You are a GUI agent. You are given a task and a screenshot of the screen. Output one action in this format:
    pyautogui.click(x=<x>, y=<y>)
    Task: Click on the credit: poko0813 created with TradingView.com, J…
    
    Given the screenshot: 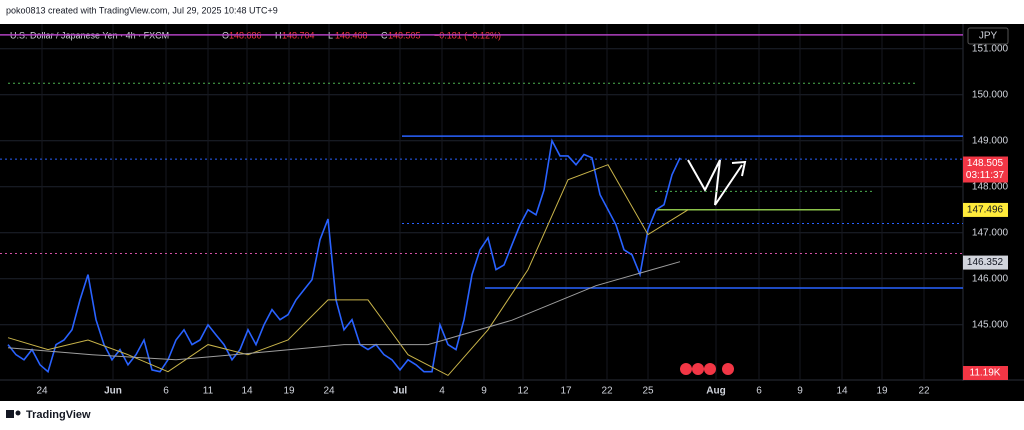 What is the action you would take?
    pyautogui.click(x=142, y=10)
    